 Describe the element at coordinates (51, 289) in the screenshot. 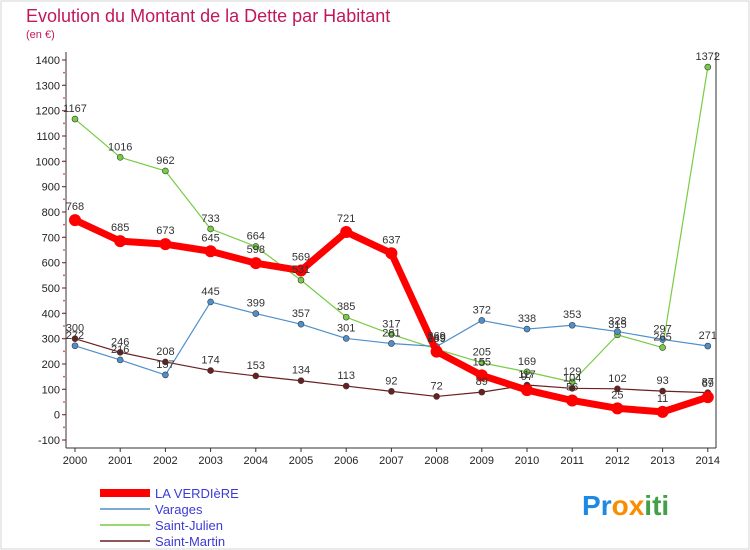

I see `y-tick-label: 500` at that location.